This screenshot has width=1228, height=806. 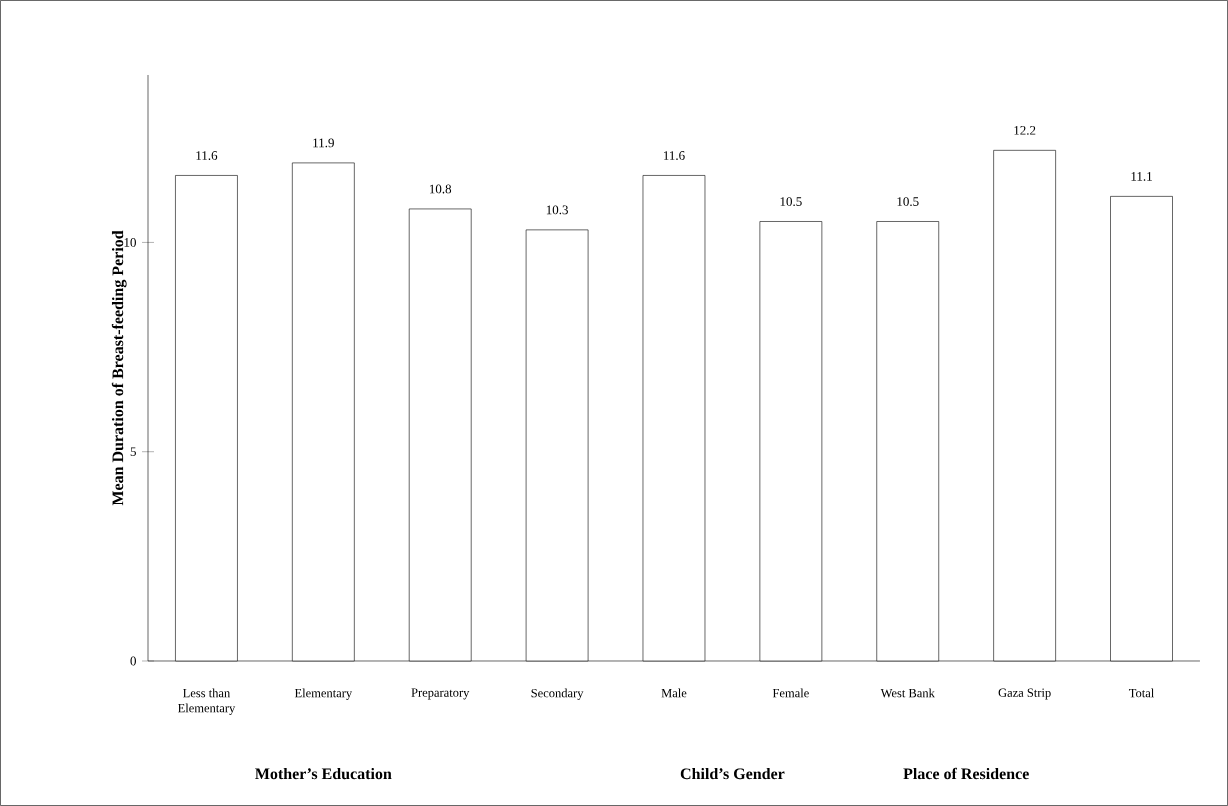 I want to click on data-label: 11.1, so click(x=1141, y=176).